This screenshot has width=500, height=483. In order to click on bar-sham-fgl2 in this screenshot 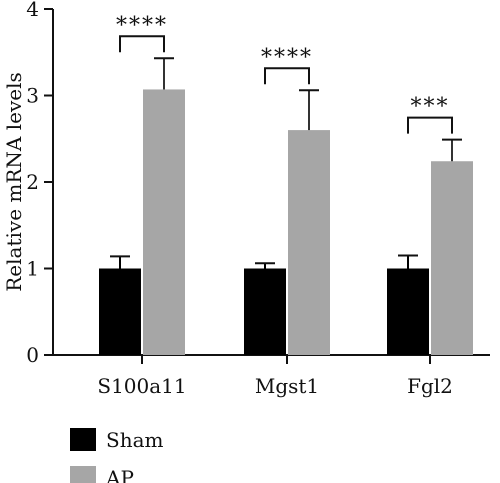, I will do `click(408, 311)`.